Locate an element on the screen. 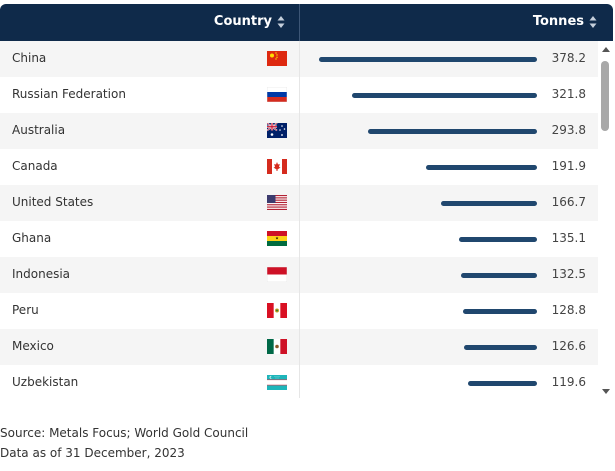 Image resolution: width=615 pixels, height=471 pixels. table-row: Canada 191.9 is located at coordinates (299, 167).